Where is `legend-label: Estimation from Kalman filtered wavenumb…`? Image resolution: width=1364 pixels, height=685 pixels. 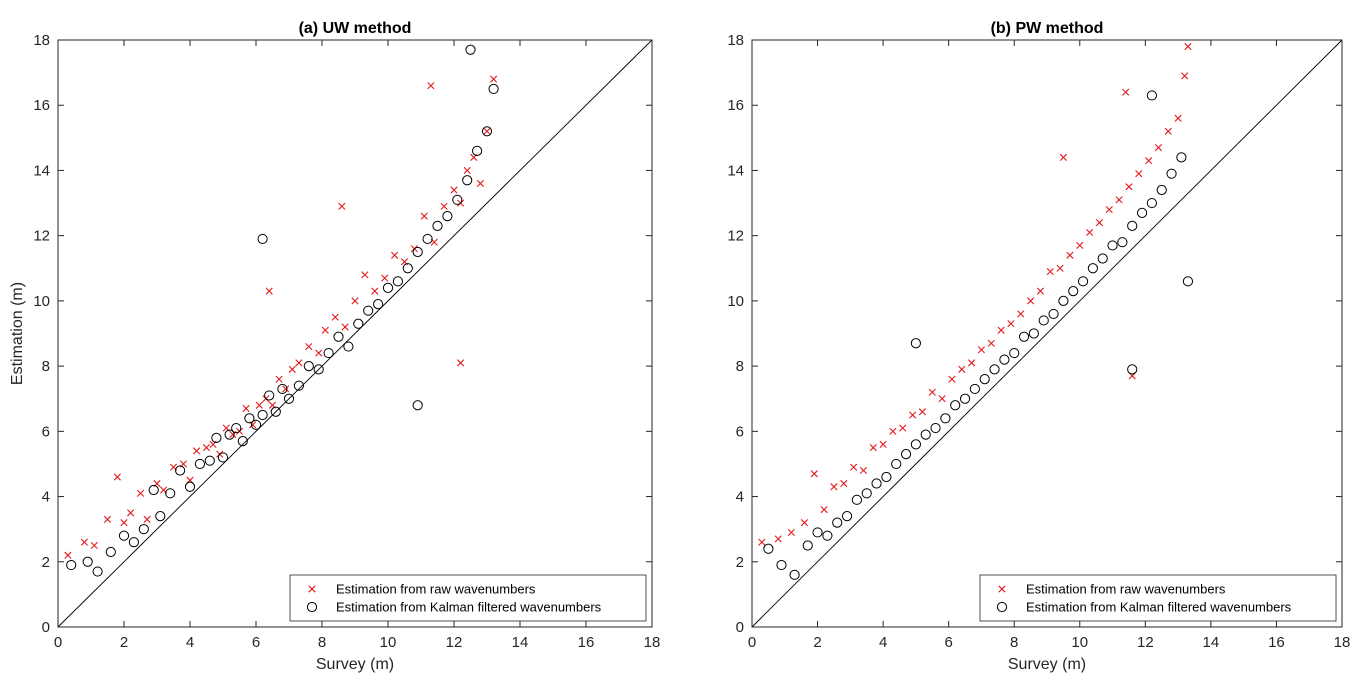
legend-label: Estimation from Kalman filtered wavenumb… is located at coordinates (1159, 607).